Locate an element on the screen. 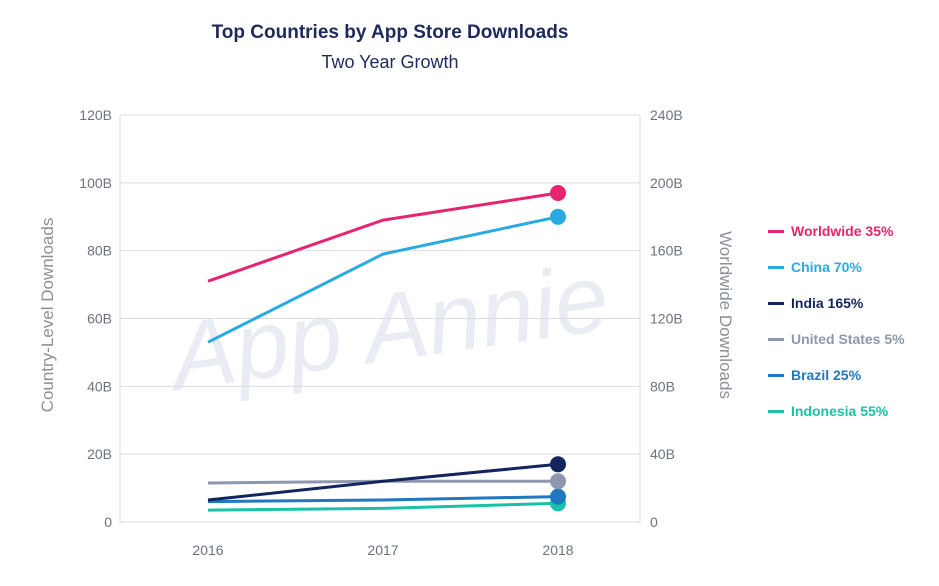 This screenshot has height=586, width=939. y2-tick-label: 40B is located at coordinates (662, 454).